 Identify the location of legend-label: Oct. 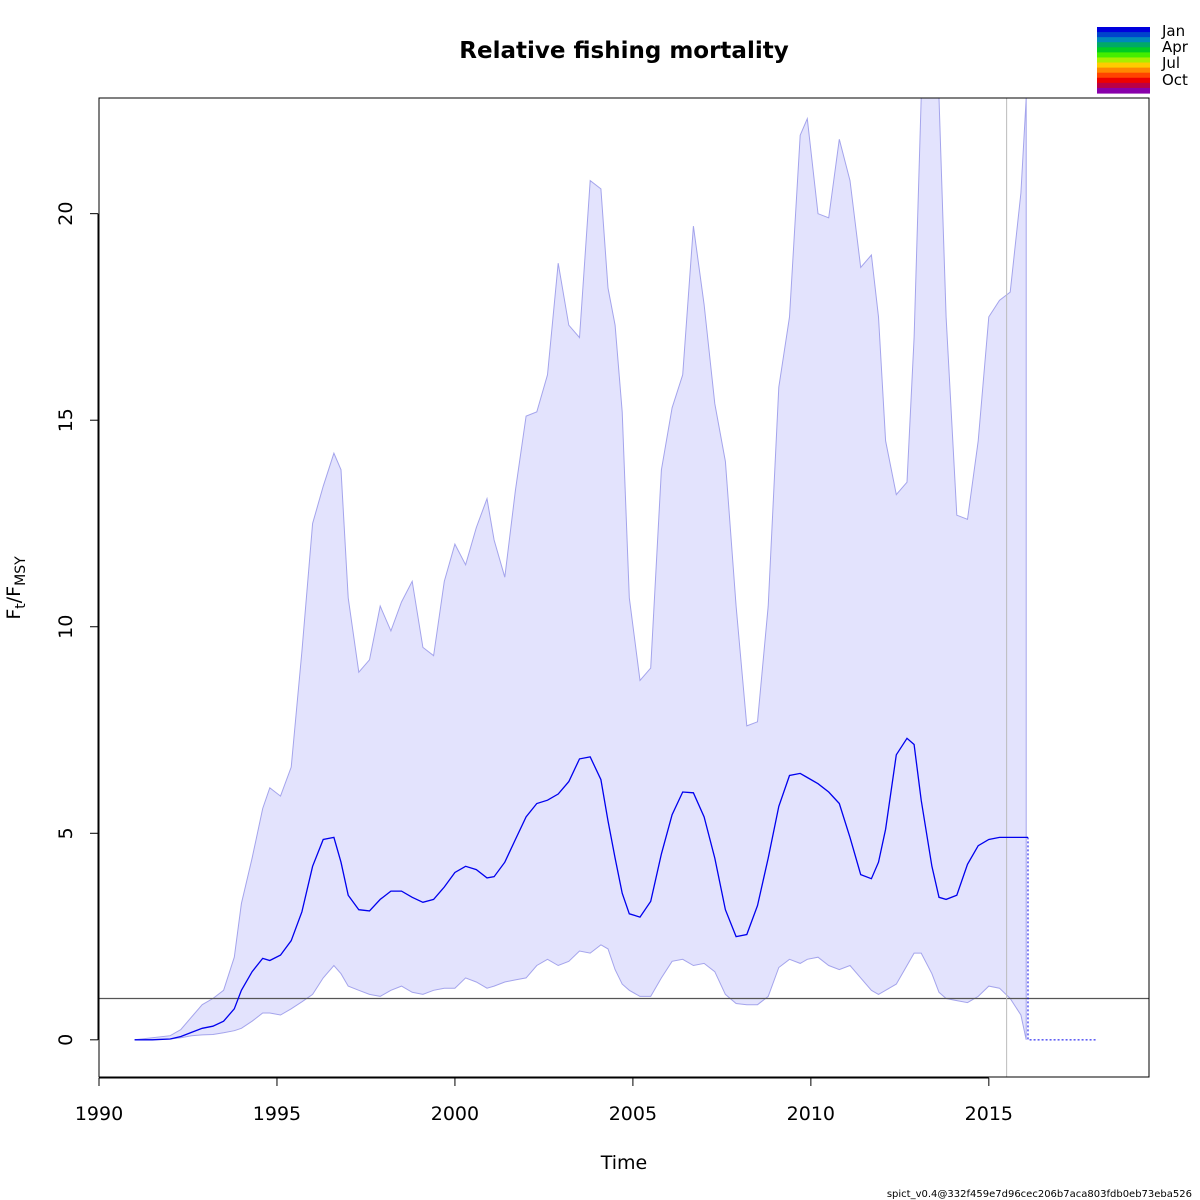
(1175, 80).